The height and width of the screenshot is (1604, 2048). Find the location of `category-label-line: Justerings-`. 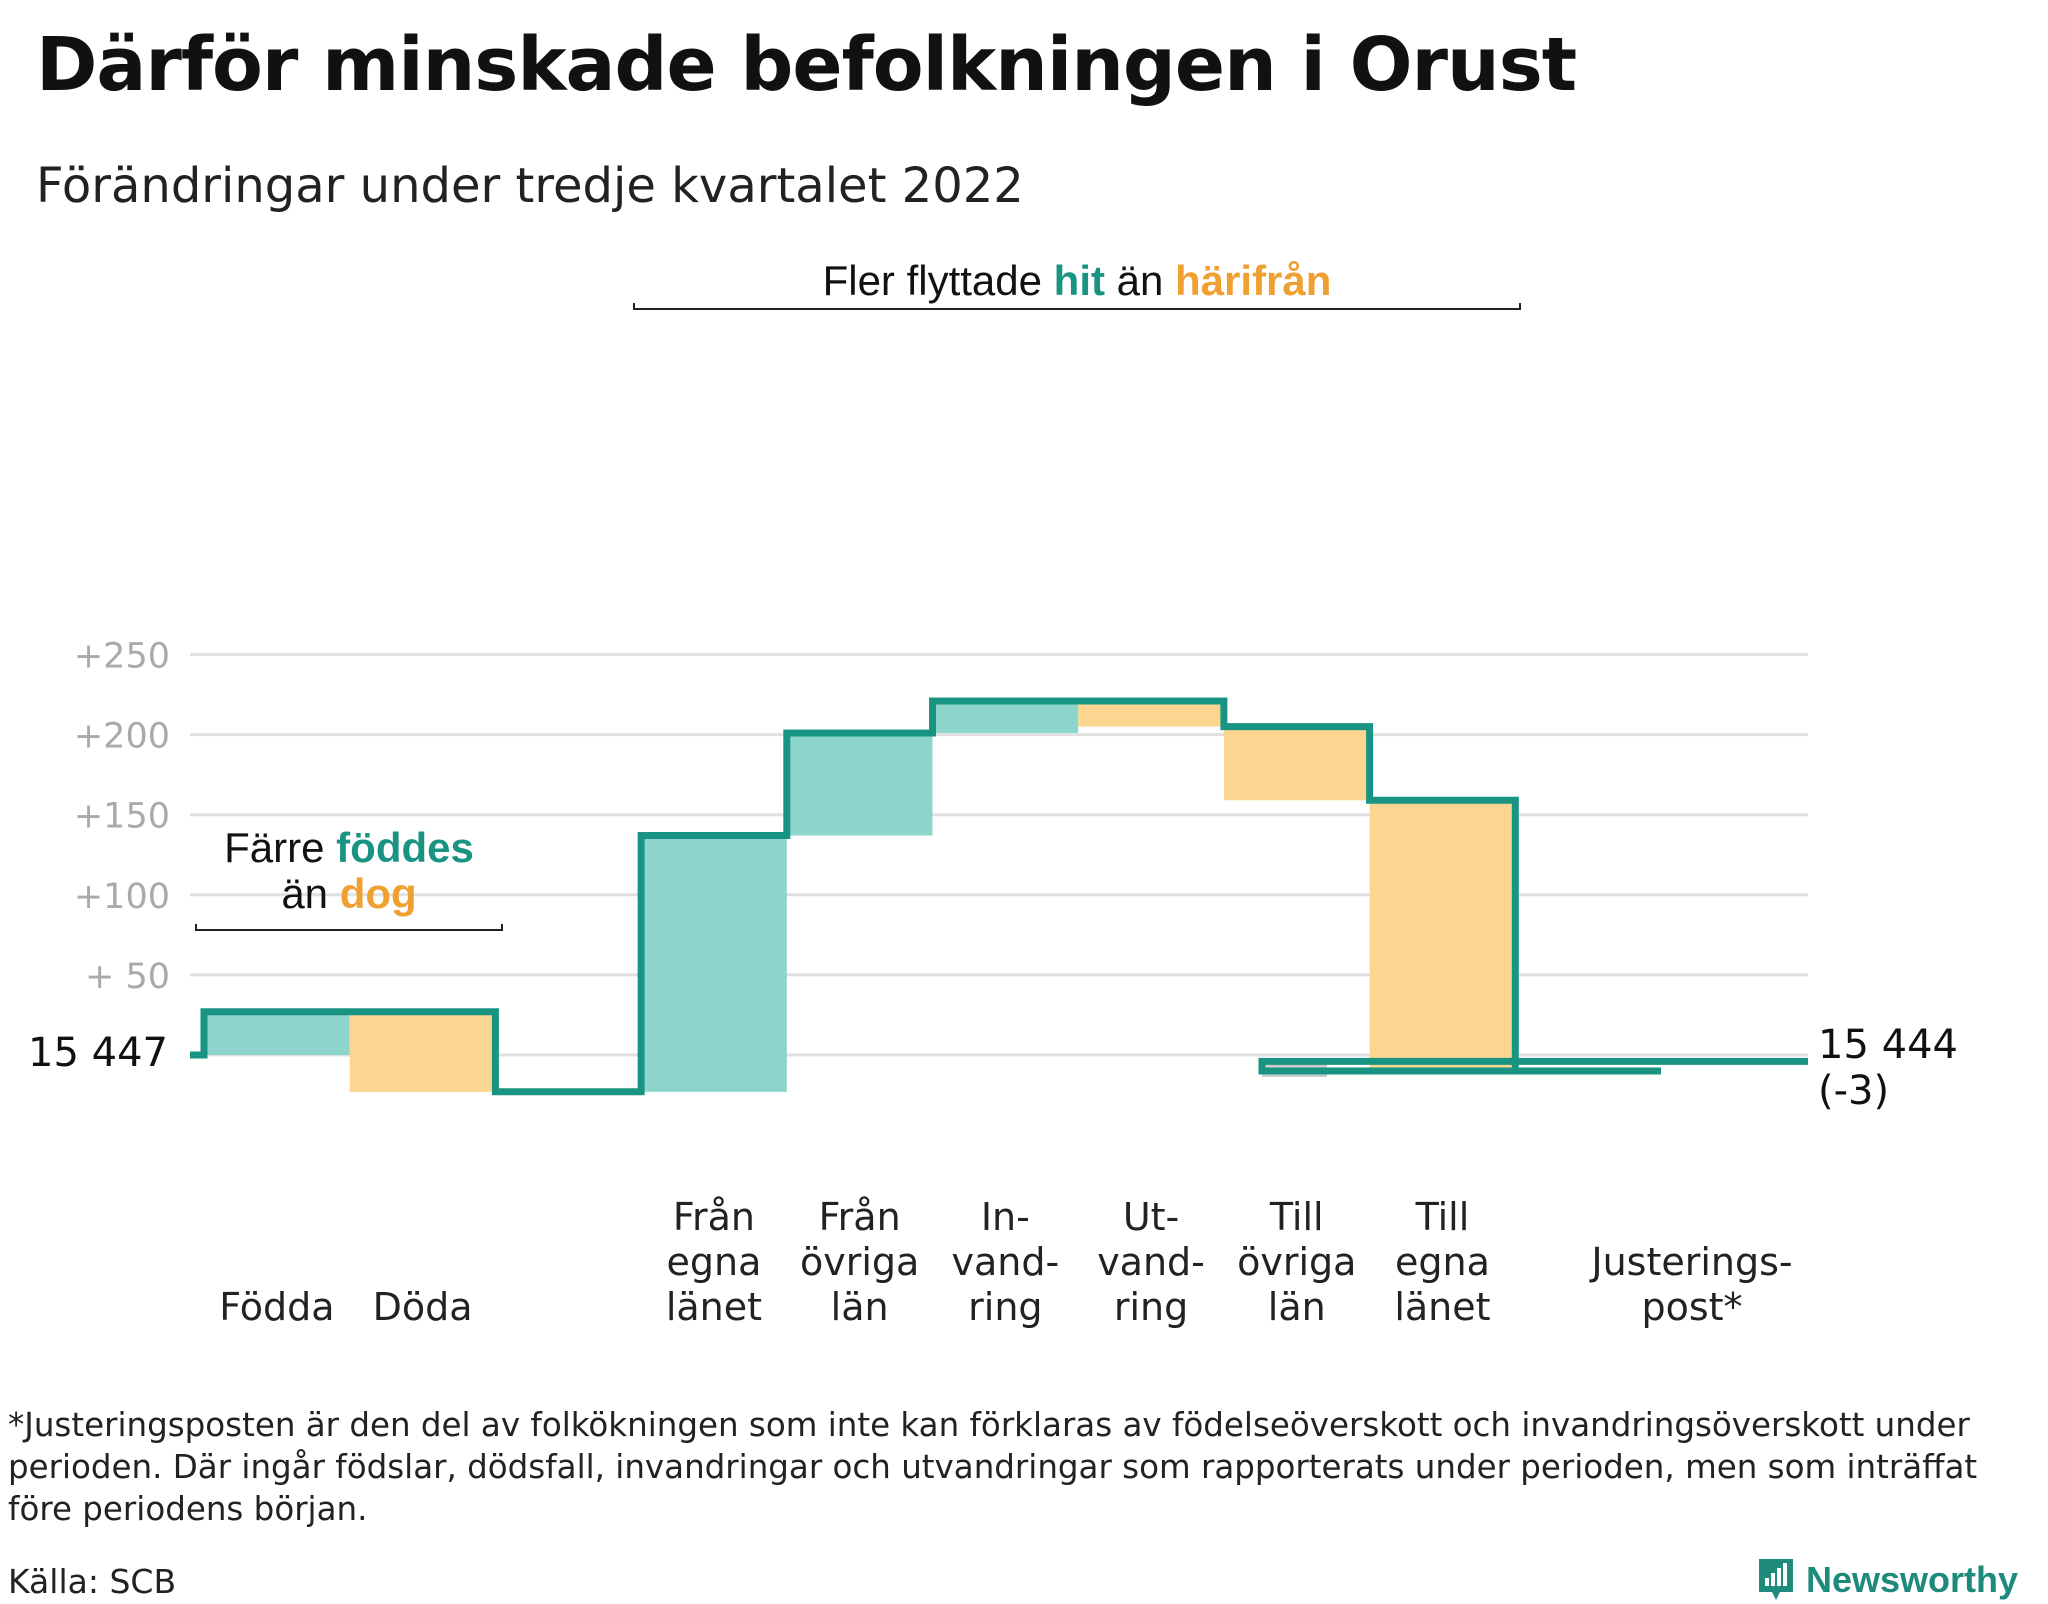

category-label-line: Justerings- is located at coordinates (1690, 1262).